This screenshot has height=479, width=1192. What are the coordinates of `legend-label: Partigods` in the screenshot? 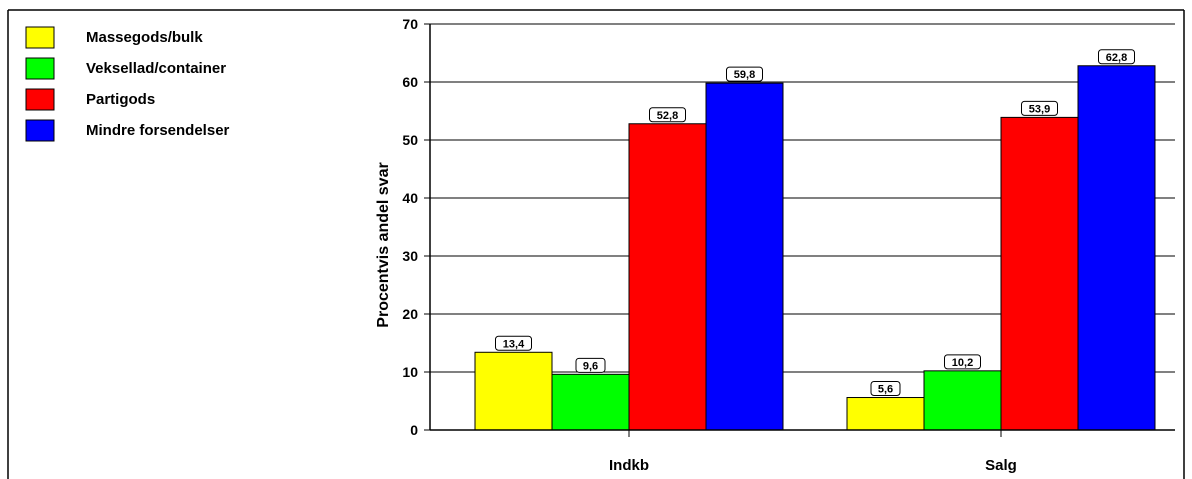 It's located at (120, 99).